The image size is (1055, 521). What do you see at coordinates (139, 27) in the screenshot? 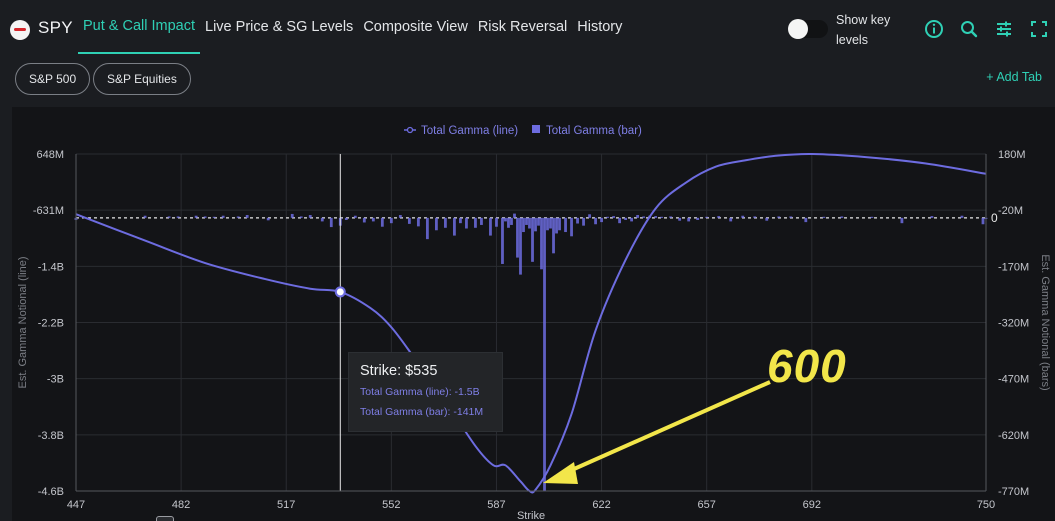
I see `tab-put-call-impact: Put & Call Impact` at bounding box center [139, 27].